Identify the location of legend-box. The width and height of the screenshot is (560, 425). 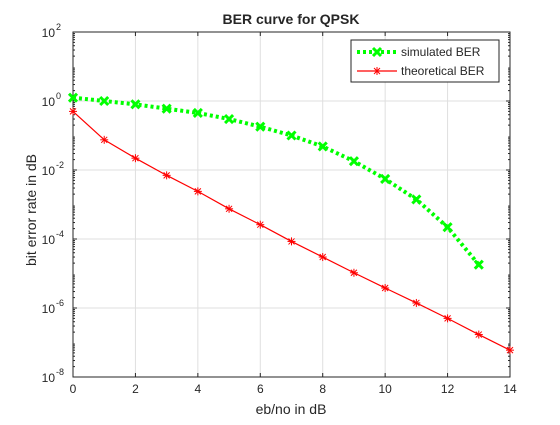
(425, 61).